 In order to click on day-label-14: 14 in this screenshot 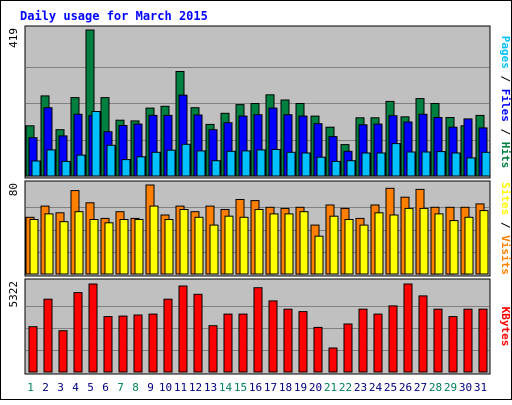, I will do `click(226, 387)`.